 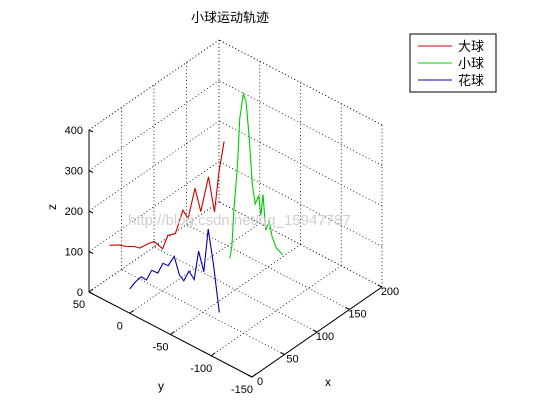 What do you see at coordinates (292, 360) in the screenshot?
I see `x-tick-label-1: 50` at bounding box center [292, 360].